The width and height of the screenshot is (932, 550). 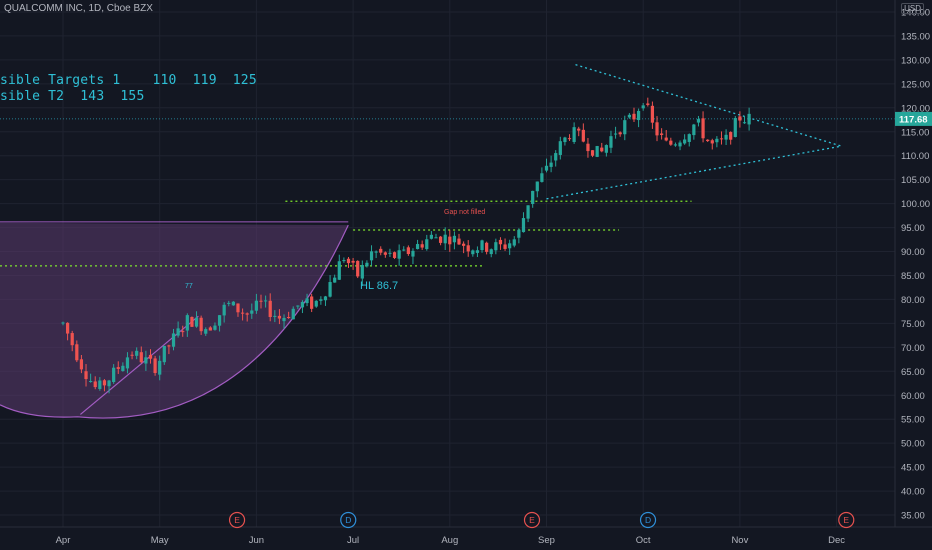 I want to click on price-tick-label: 115.00, so click(x=915, y=132).